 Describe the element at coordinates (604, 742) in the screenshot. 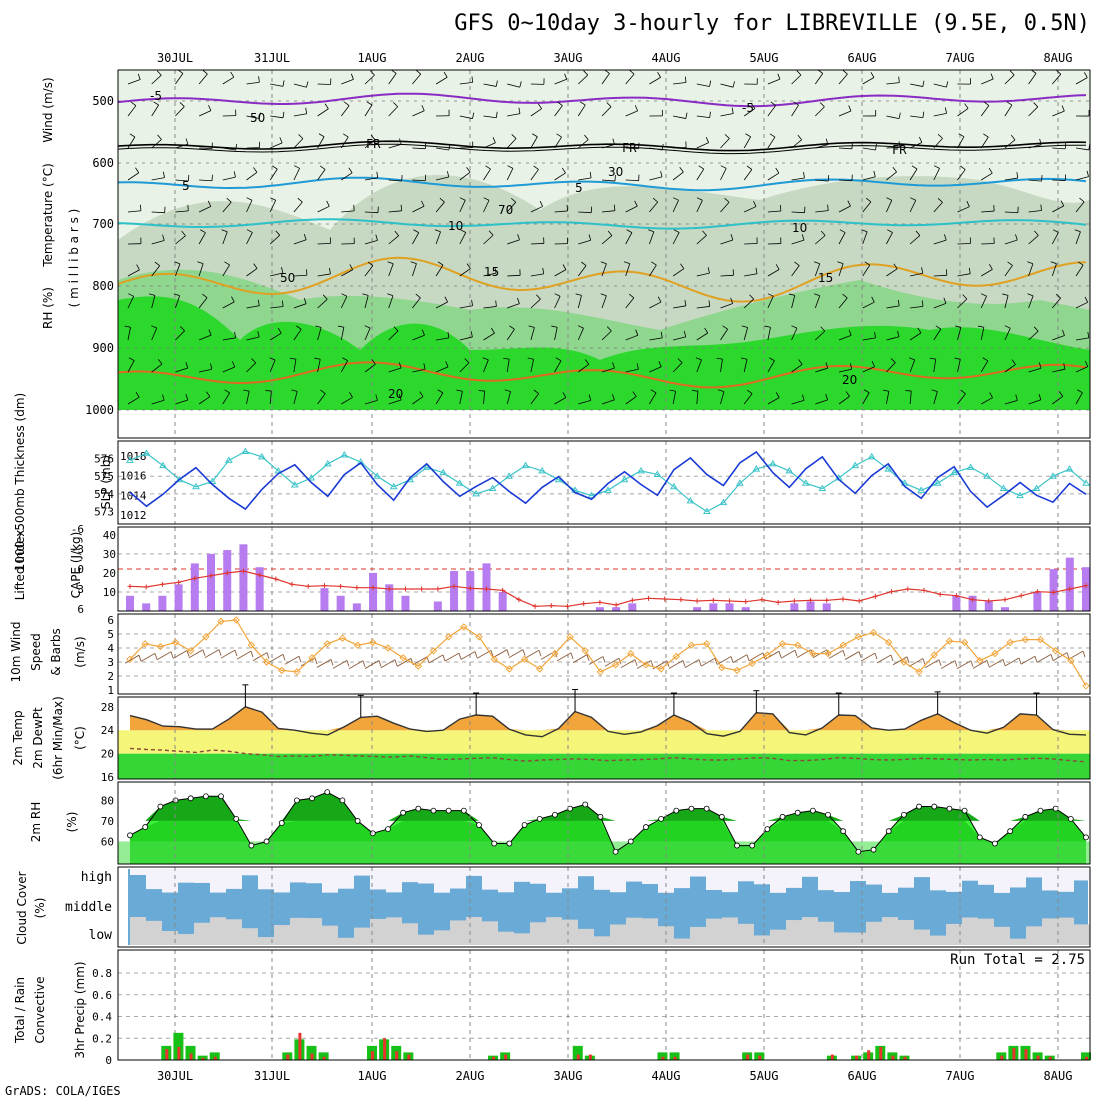

I see `temp-band` at that location.